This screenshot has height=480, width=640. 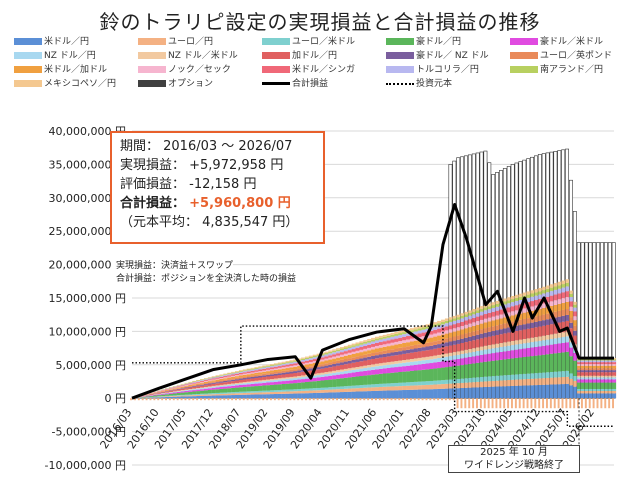 I want to click on y-tick-label: 20,000,000 円, so click(x=87, y=265).